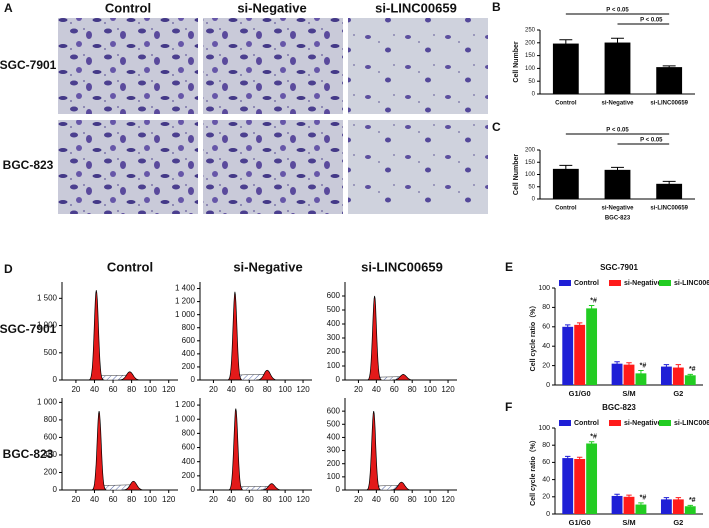  Describe the element at coordinates (546, 327) in the screenshot. I see `y-tick-label: 60` at that location.